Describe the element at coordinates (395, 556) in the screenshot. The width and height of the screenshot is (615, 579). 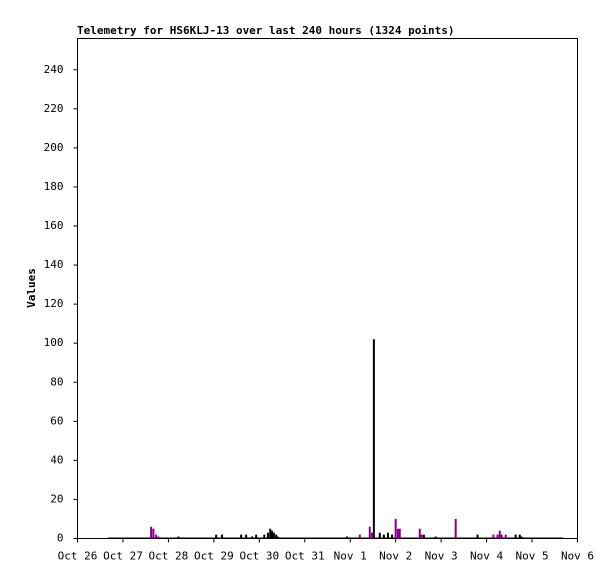
I see `x-tick-label: Nov 2` at that location.